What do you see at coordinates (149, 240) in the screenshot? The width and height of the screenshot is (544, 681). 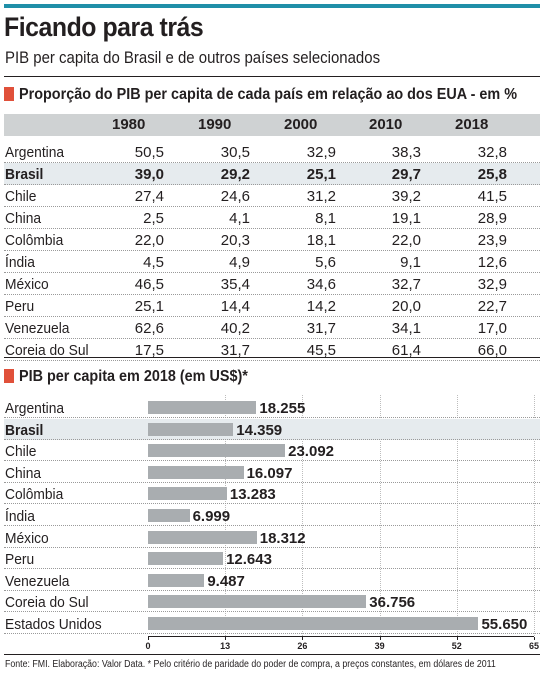 I see `table-cell: 22,0` at bounding box center [149, 240].